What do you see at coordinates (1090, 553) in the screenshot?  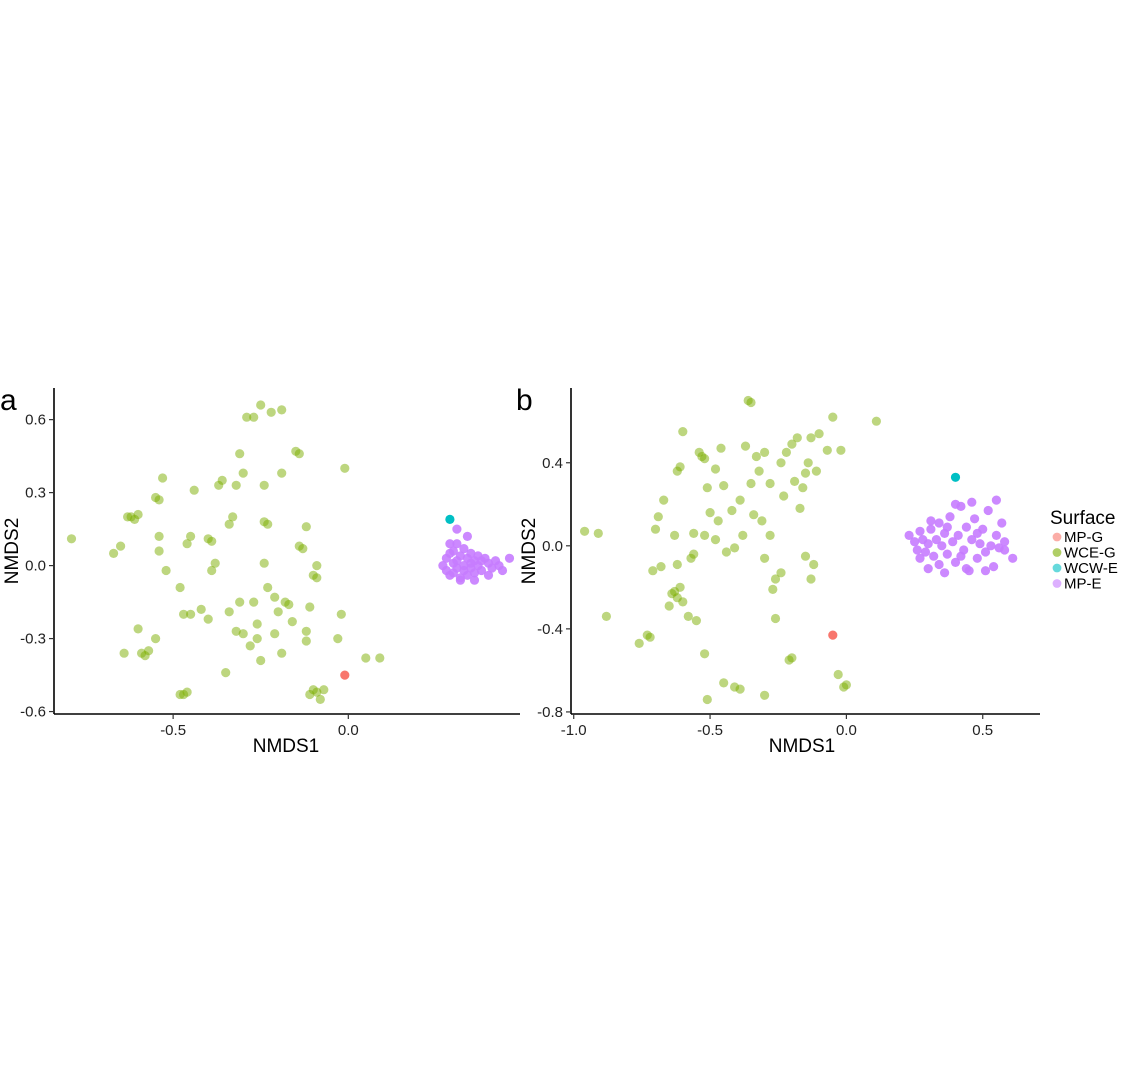 I see `legend-label: WCE-G` at bounding box center [1090, 553].